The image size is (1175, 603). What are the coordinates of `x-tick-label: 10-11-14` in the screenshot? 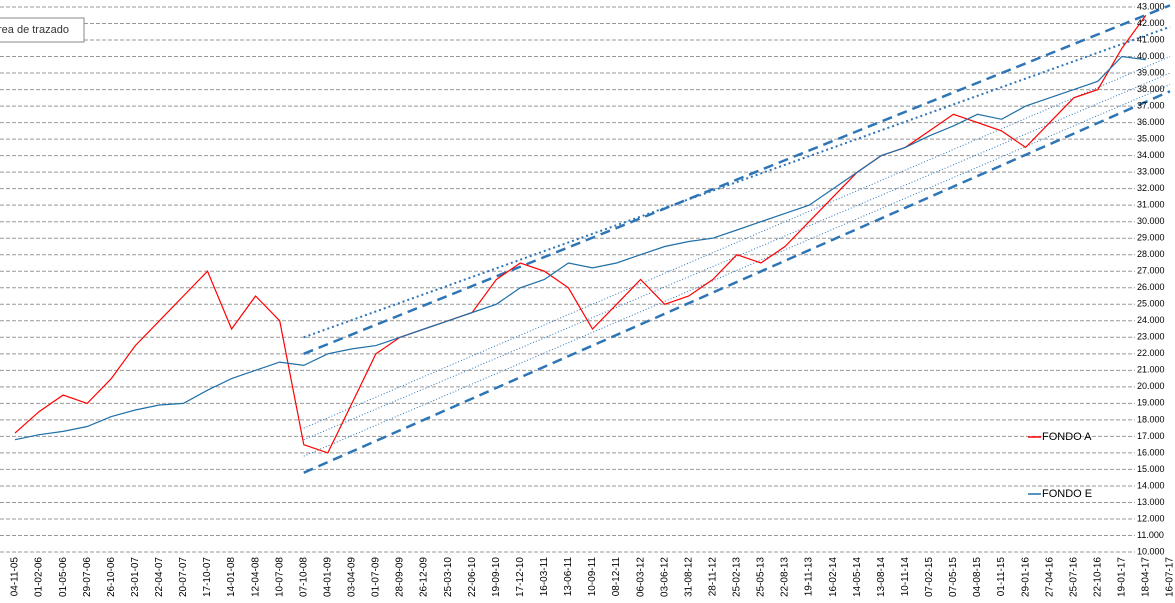 It's located at (905, 577).